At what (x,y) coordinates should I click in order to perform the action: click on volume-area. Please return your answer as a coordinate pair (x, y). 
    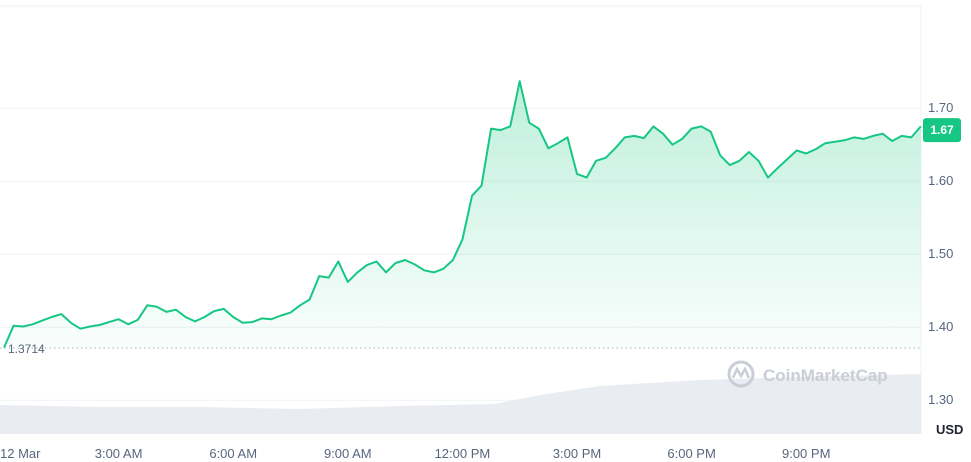
    Looking at the image, I should click on (460, 404).